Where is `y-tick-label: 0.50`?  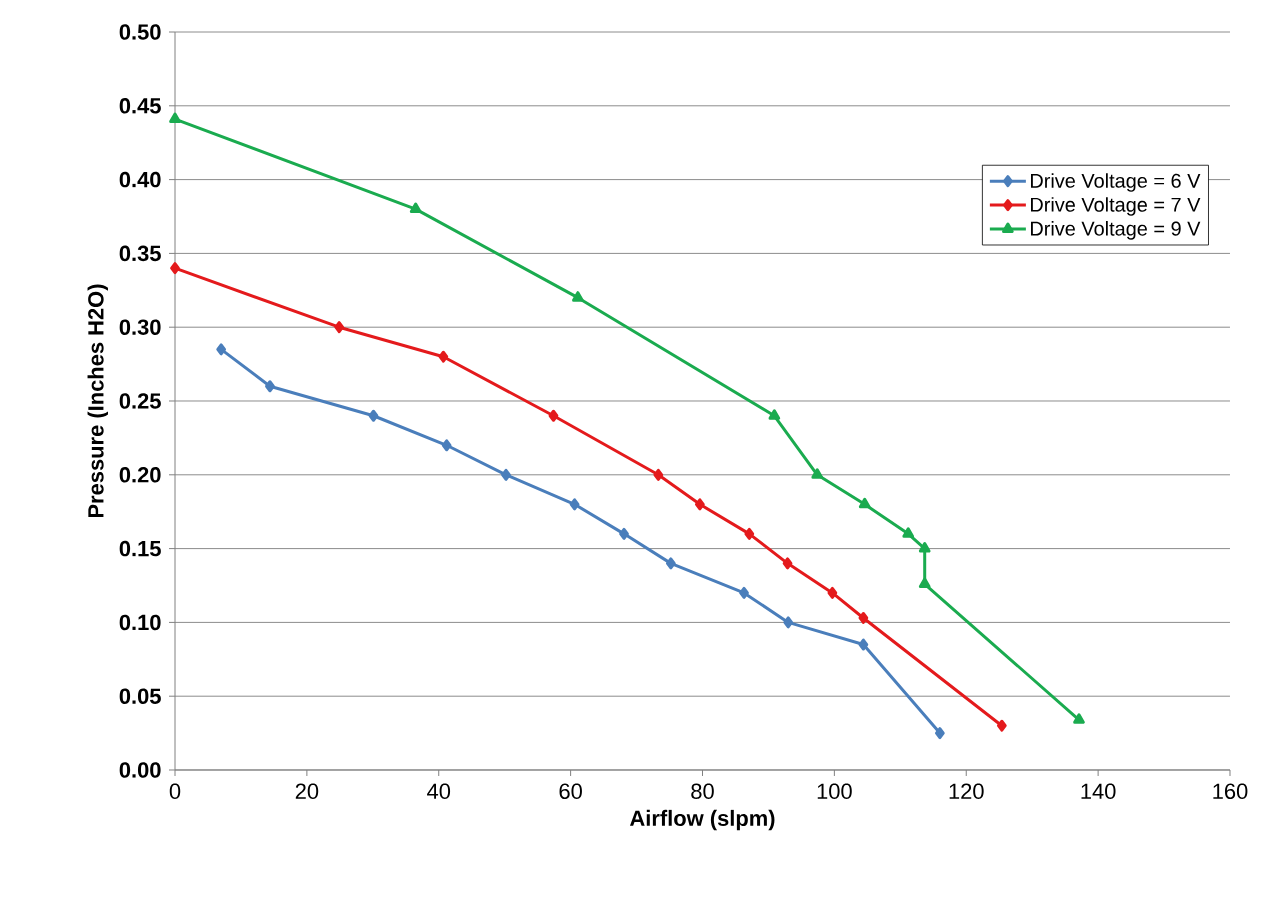 y-tick-label: 0.50 is located at coordinates (140, 32).